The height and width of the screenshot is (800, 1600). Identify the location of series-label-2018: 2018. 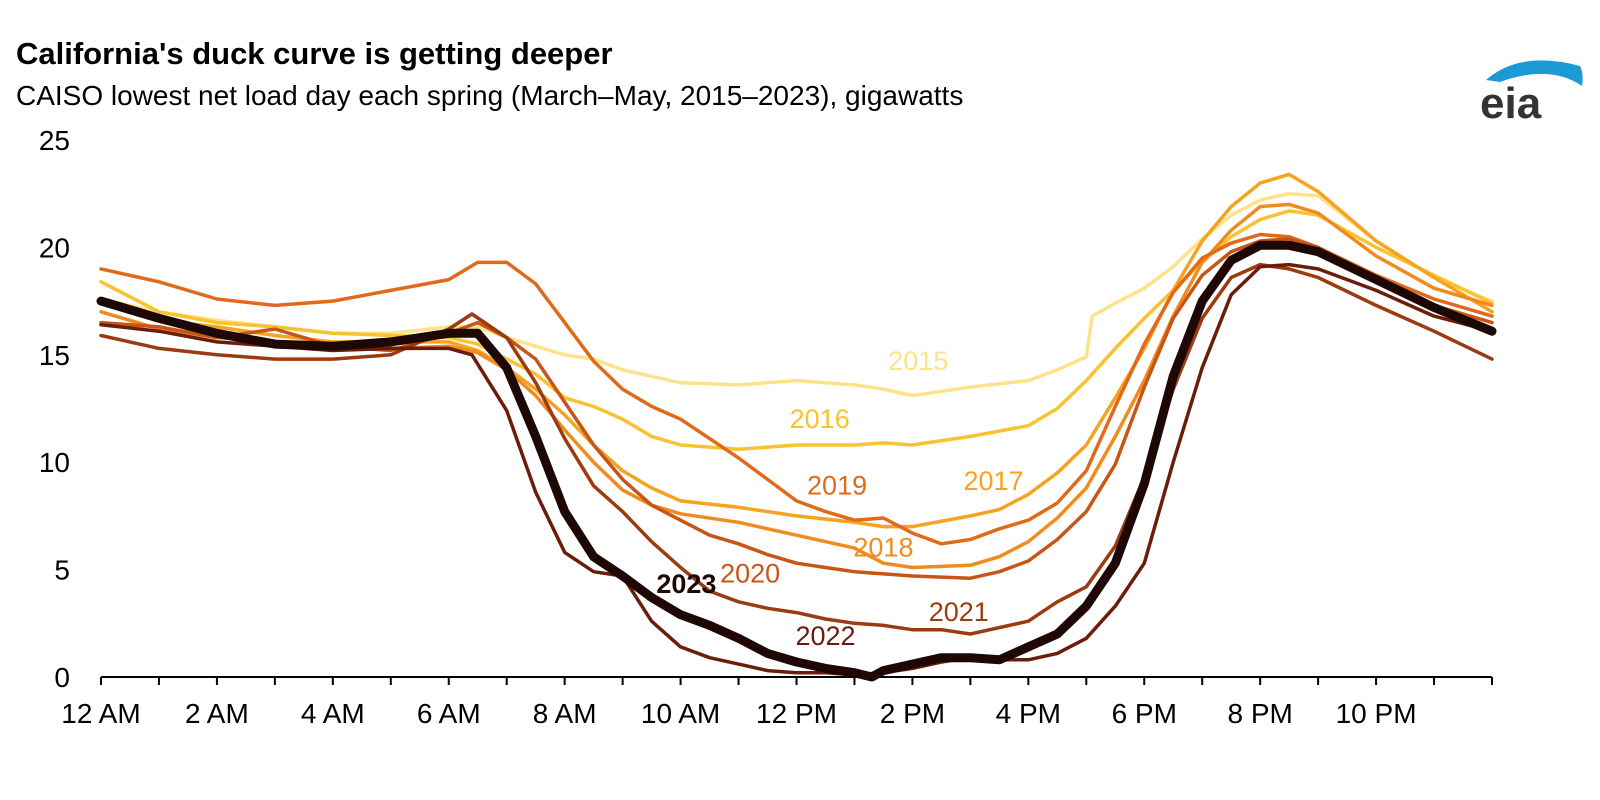
(883, 548).